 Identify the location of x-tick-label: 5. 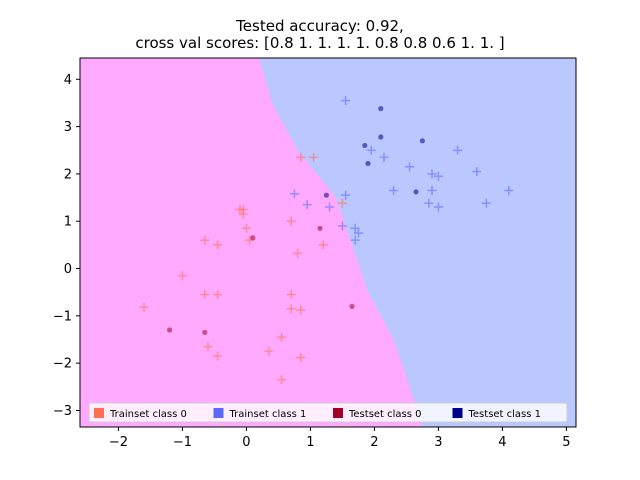
(566, 442).